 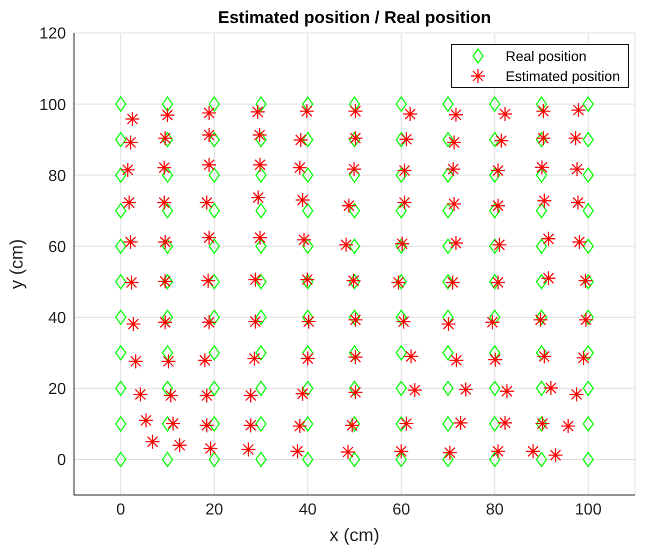 I want to click on x-tick-label: 100, so click(x=588, y=509).